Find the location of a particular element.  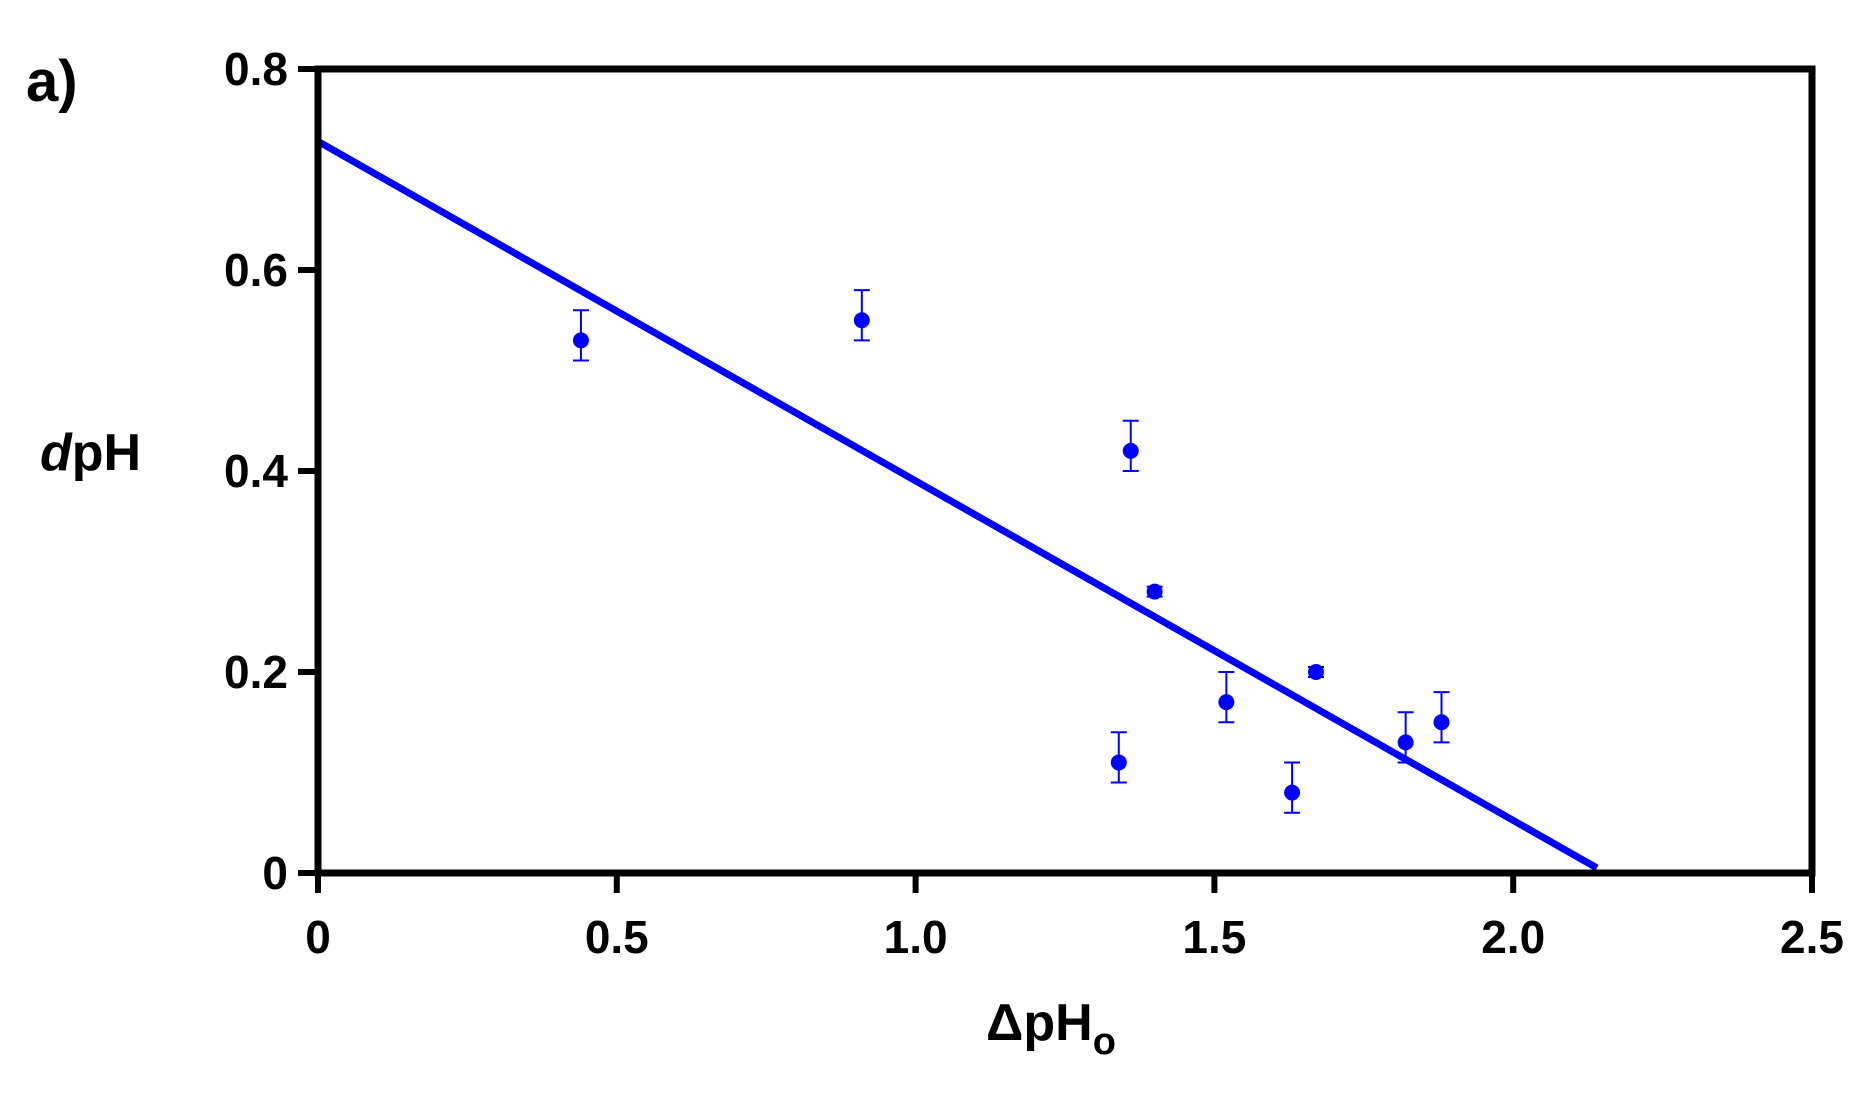

x-tick-label: 1.0 is located at coordinates (916, 937).